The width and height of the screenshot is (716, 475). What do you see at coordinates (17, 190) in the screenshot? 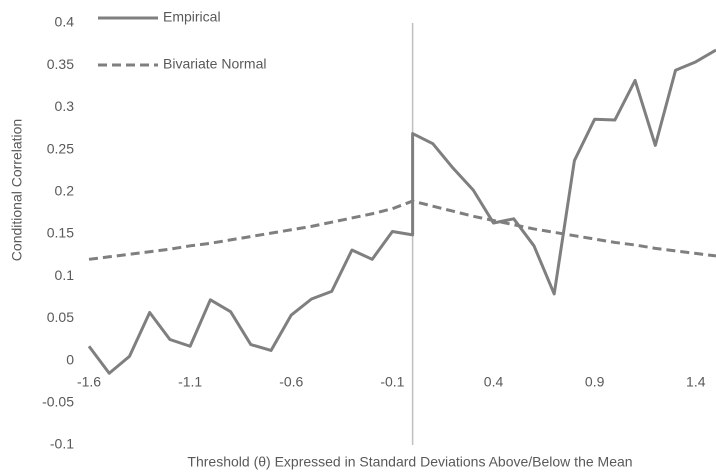
I see `y-axis-label: Conditional Correlation` at bounding box center [17, 190].